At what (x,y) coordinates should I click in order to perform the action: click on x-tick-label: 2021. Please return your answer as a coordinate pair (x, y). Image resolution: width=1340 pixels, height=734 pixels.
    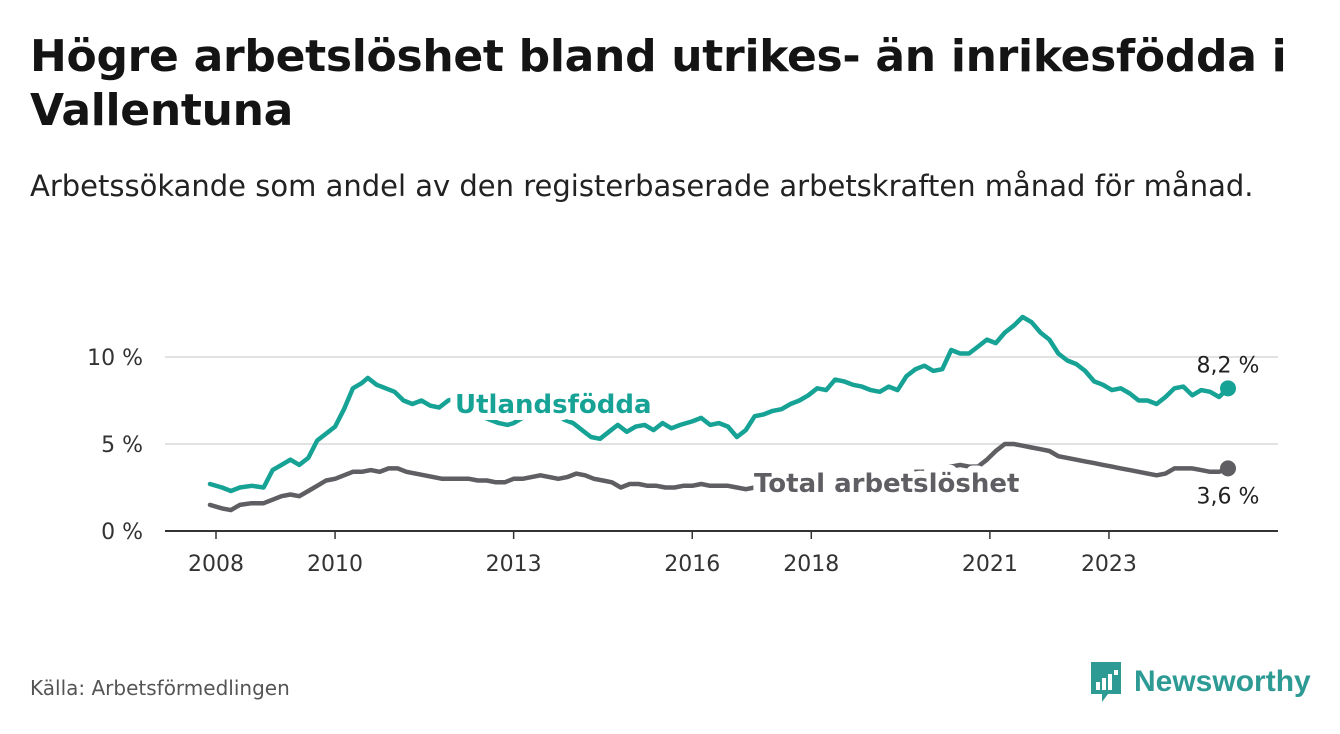
    Looking at the image, I should click on (990, 564).